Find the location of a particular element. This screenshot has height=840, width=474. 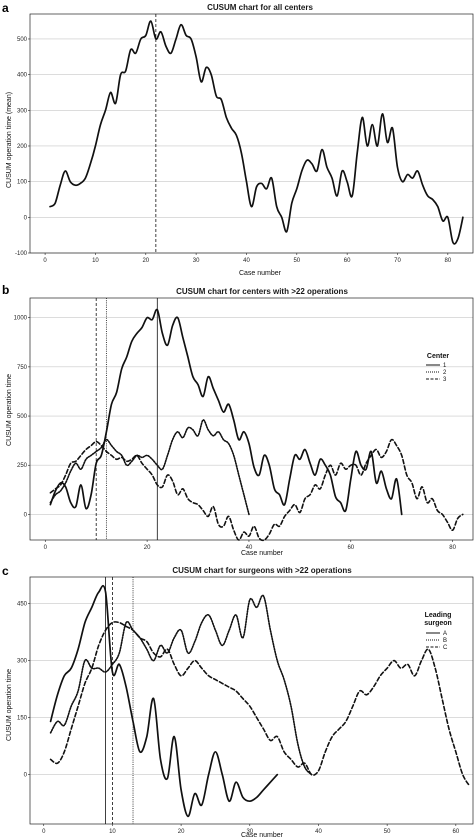

legend-entry: B is located at coordinates (445, 641).